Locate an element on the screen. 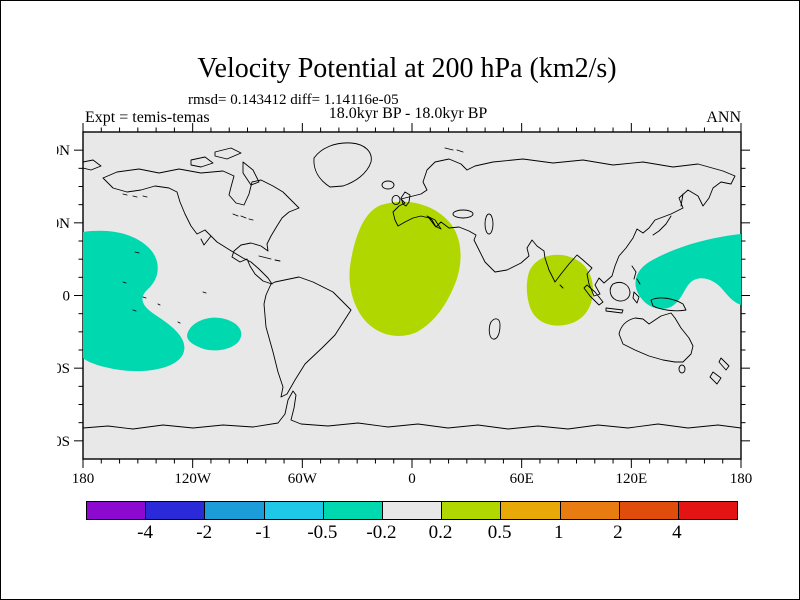 This screenshot has height=600, width=800. coast-chukotka-west is located at coordinates (92, 165).